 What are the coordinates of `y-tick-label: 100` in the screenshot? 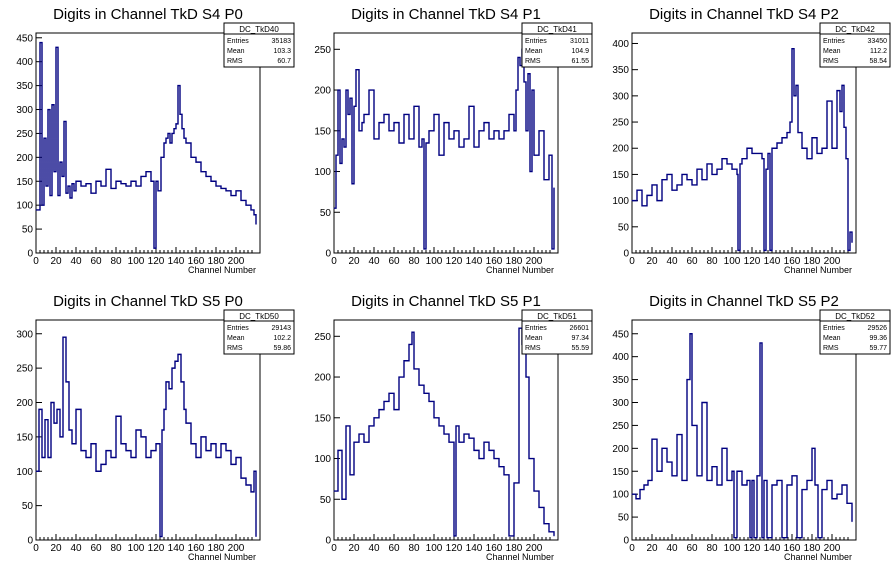 It's located at (24, 206).